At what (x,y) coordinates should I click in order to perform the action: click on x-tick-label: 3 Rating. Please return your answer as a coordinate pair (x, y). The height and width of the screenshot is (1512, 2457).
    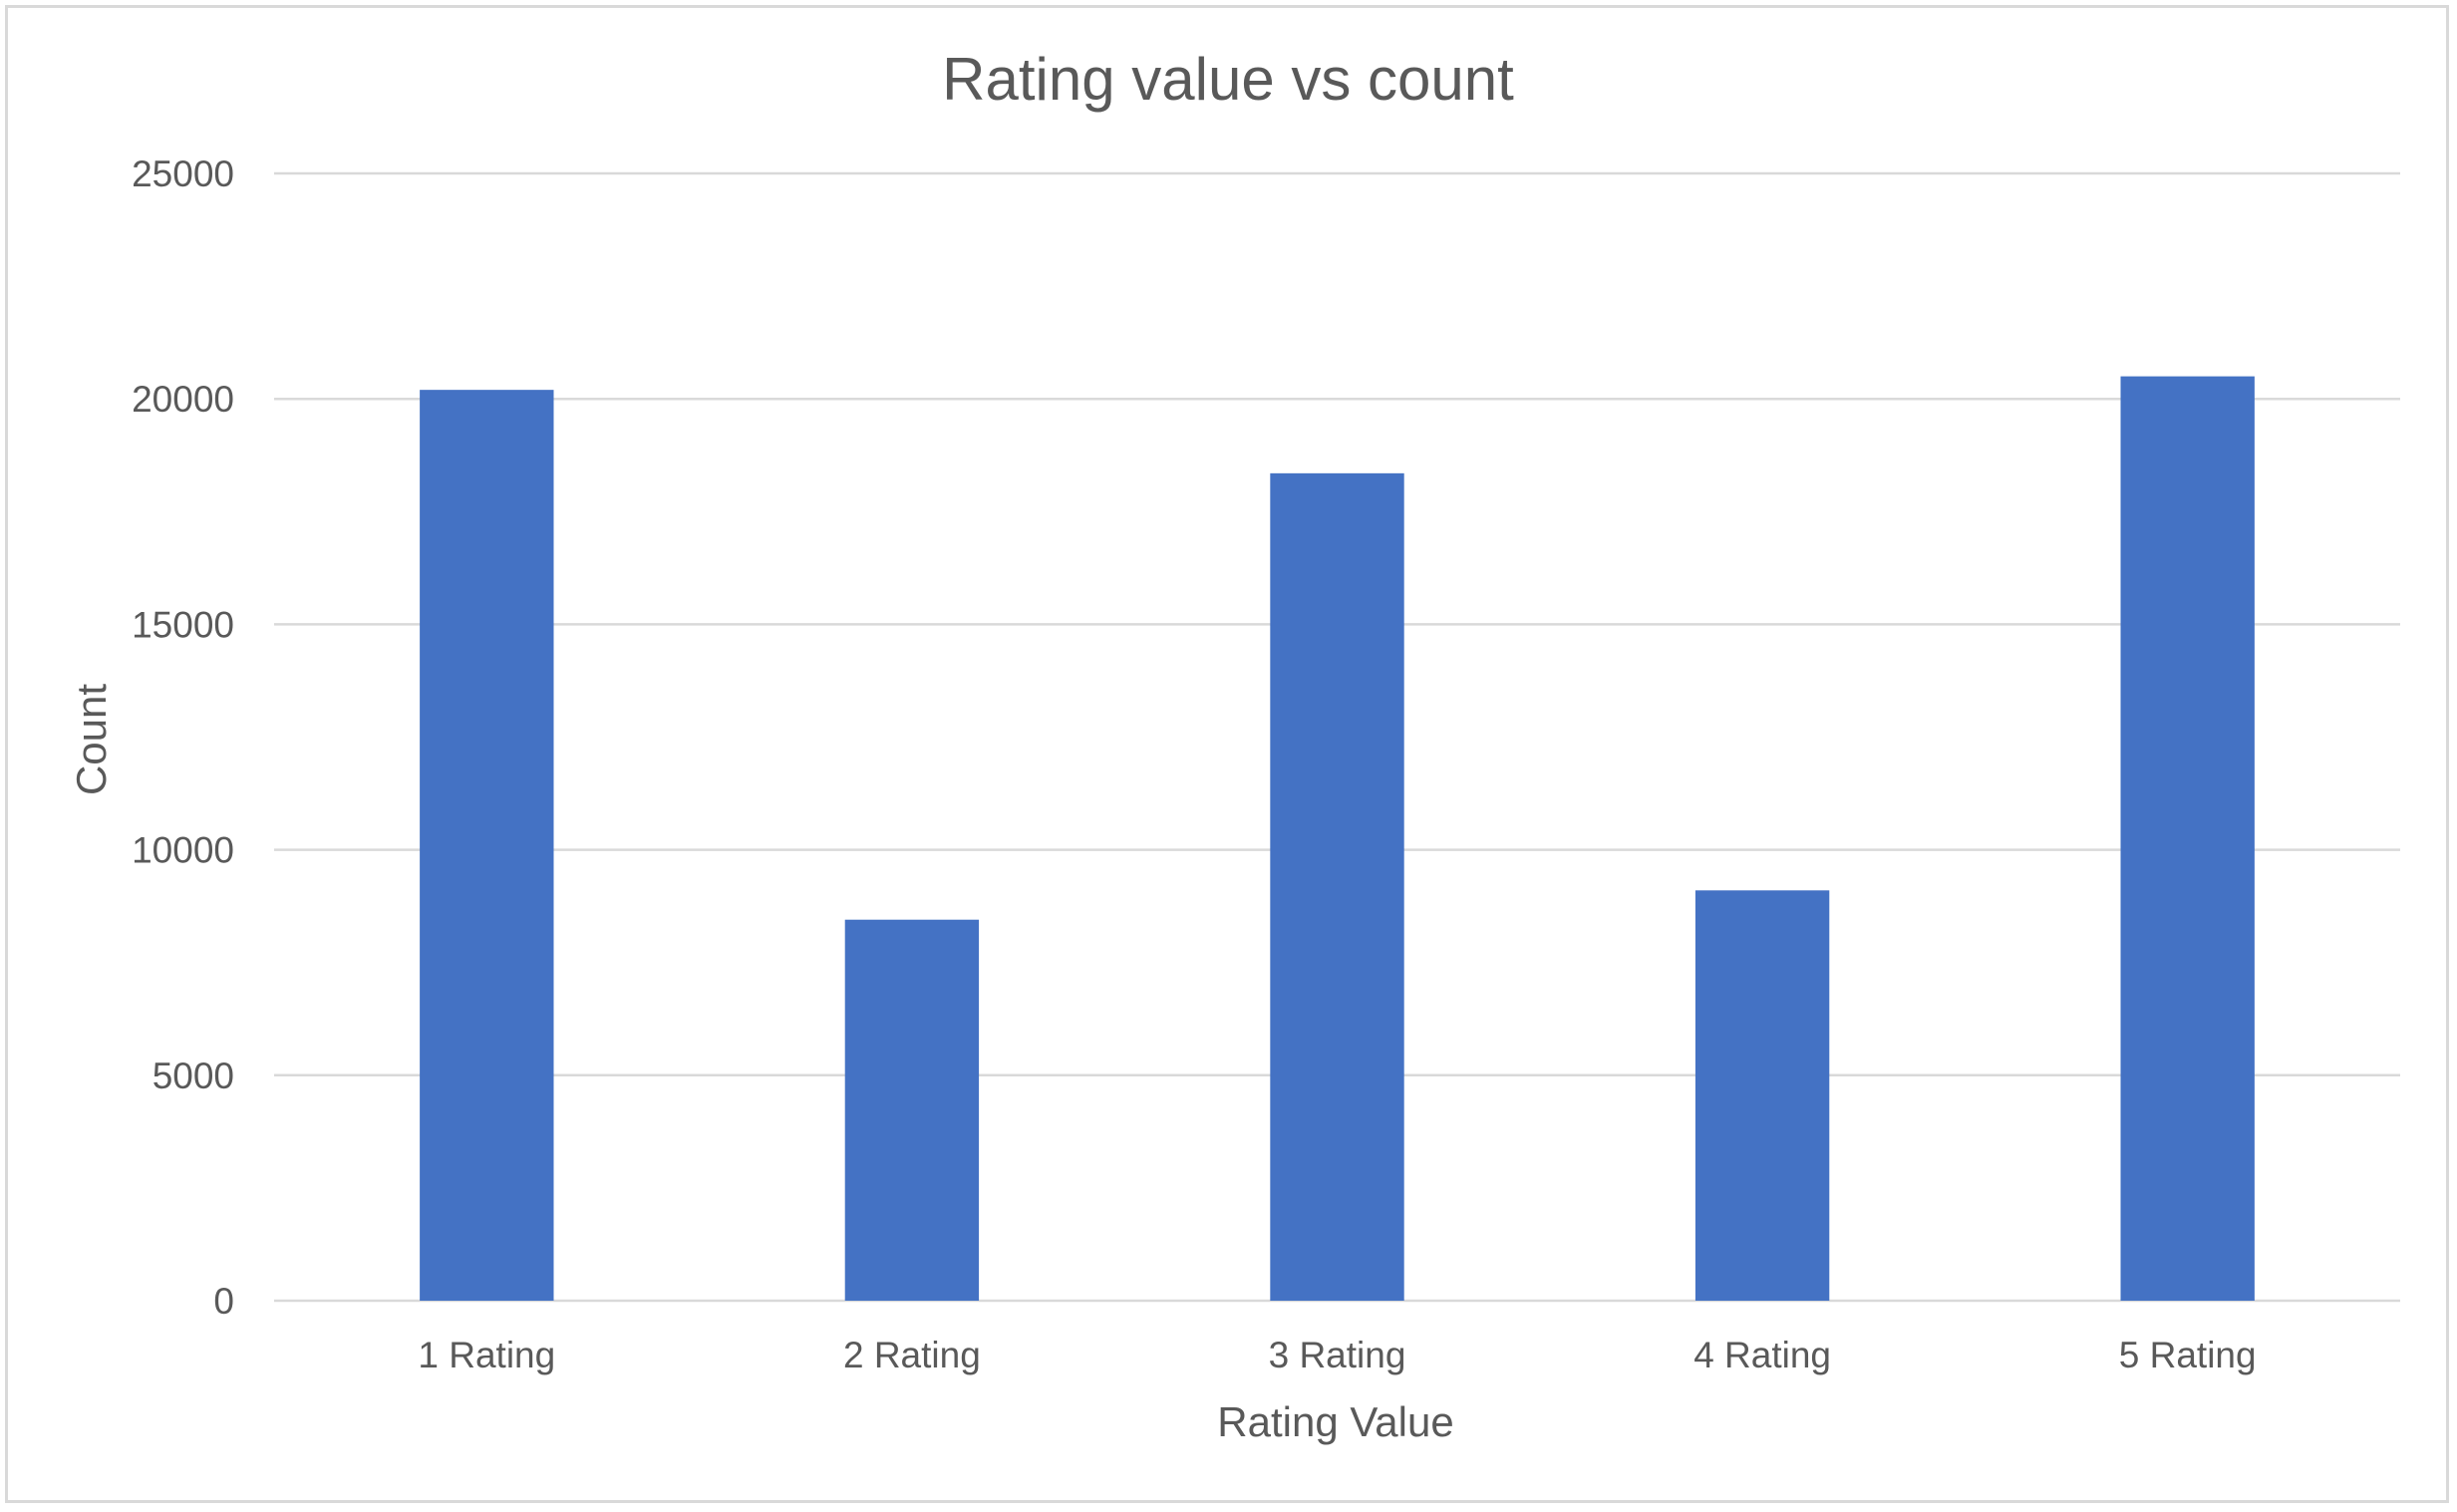
    Looking at the image, I should click on (1337, 1355).